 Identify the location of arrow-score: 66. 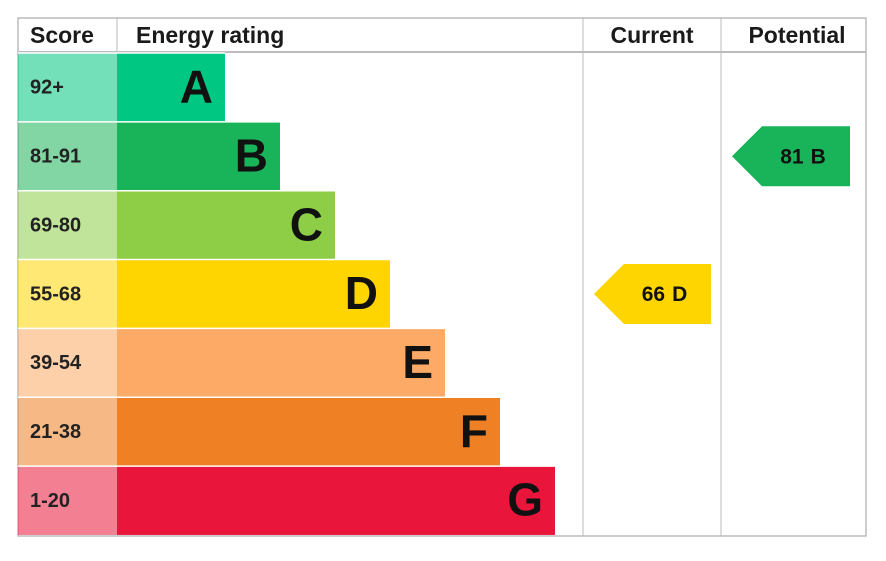
(653, 294).